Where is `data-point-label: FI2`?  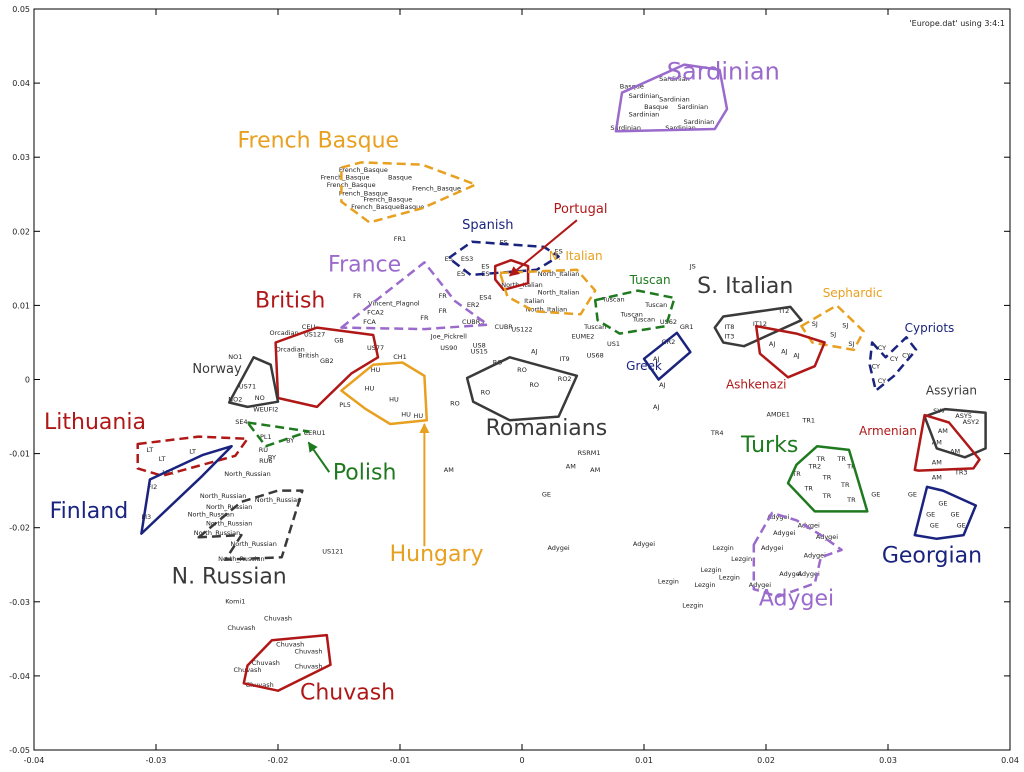 data-point-label: FI2 is located at coordinates (152, 487).